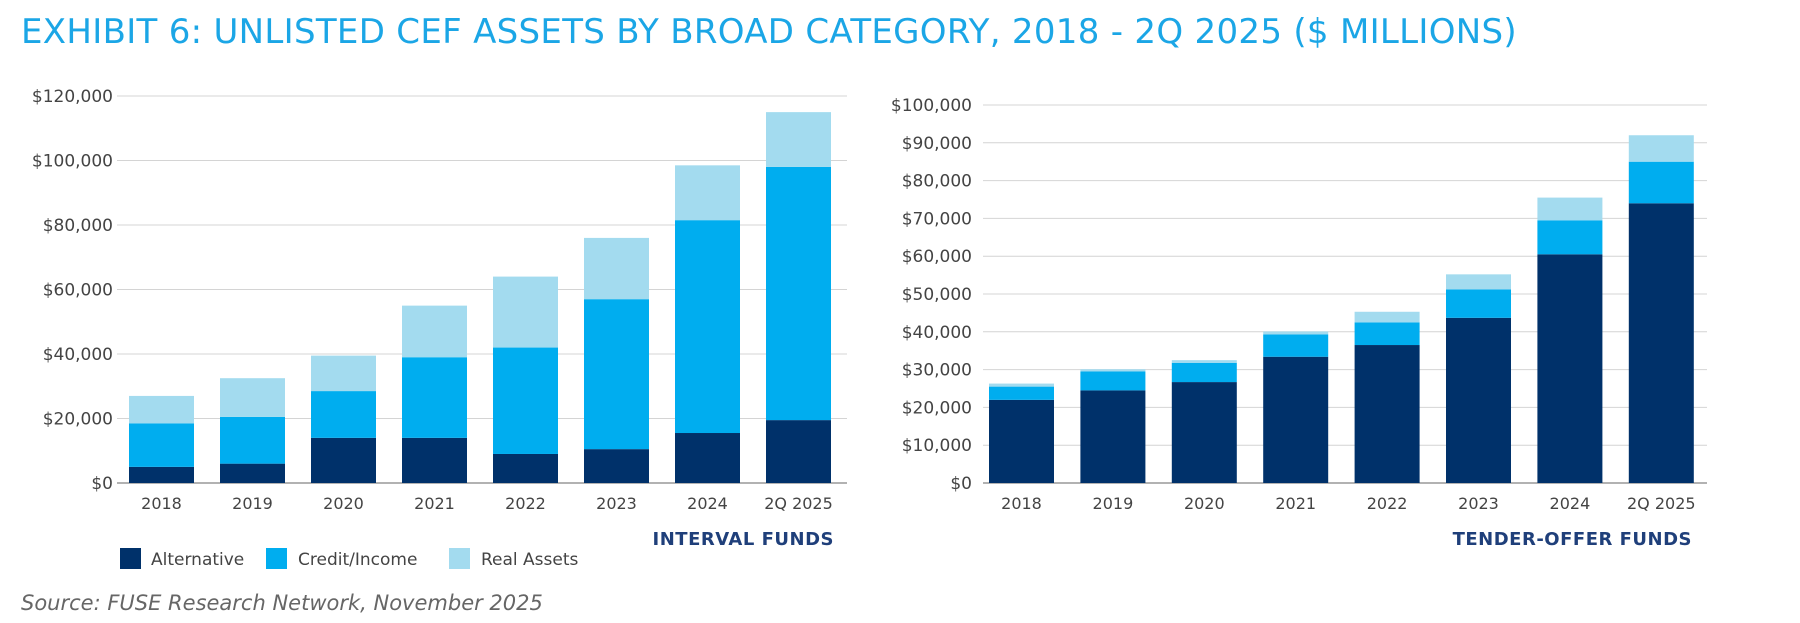  I want to click on legend-label-credit-income: Credit/Income, so click(357, 560).